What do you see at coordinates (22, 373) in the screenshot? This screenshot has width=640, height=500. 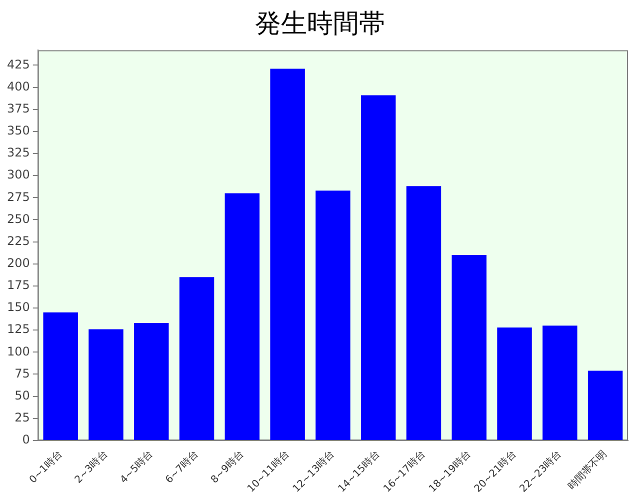 I see `y-tick-label: 75` at bounding box center [22, 373].